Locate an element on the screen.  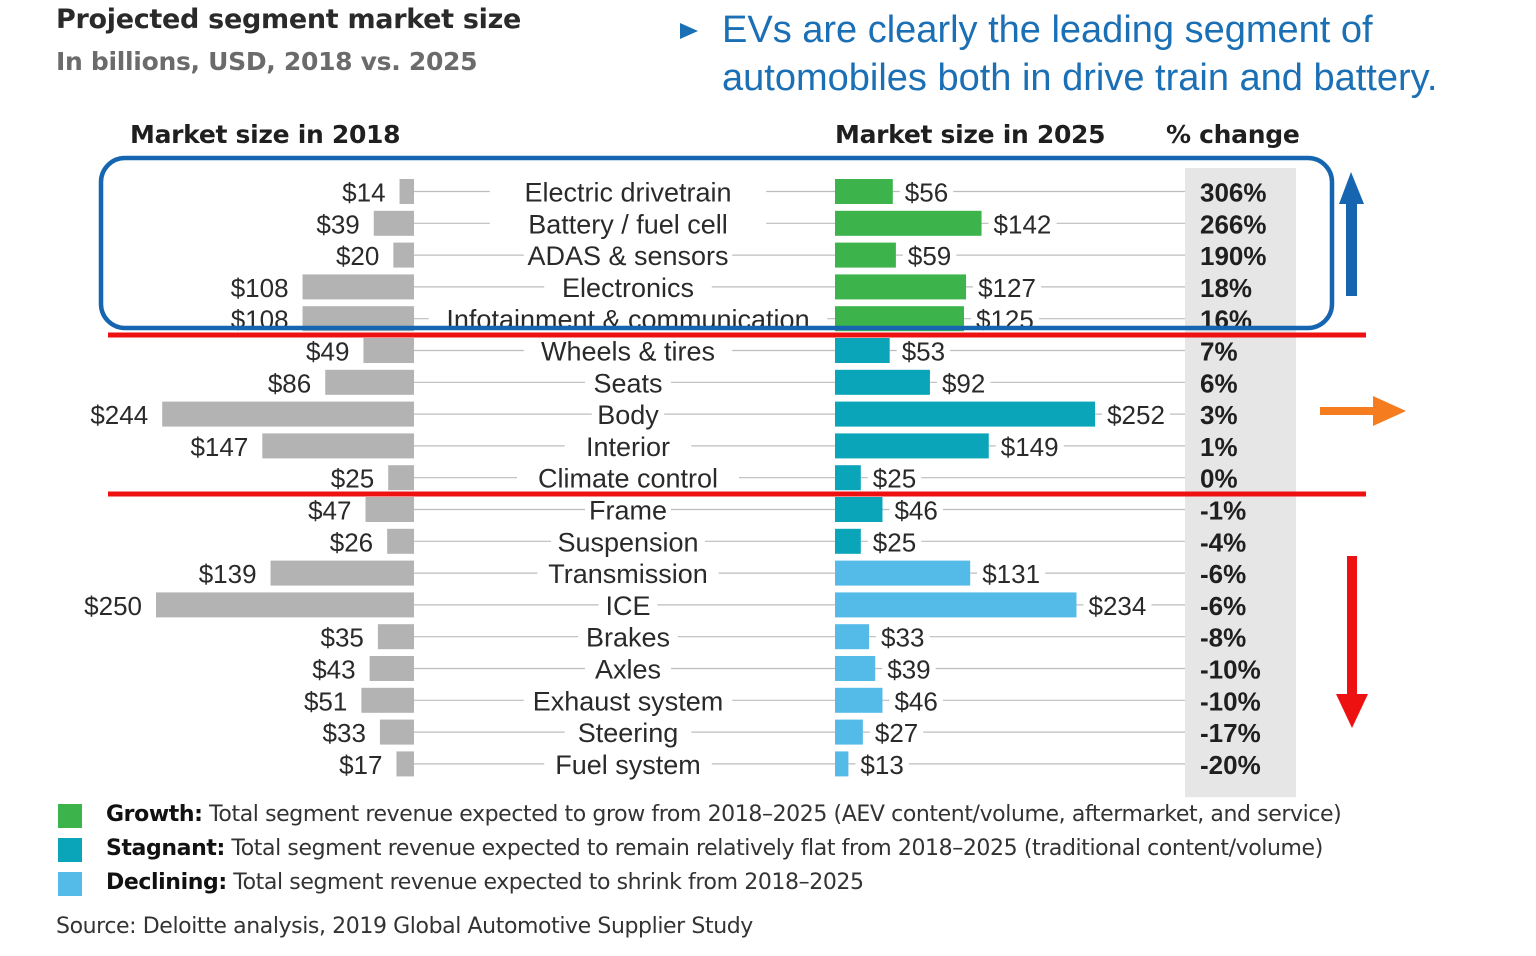
value-label-2018: $108 is located at coordinates (260, 288).